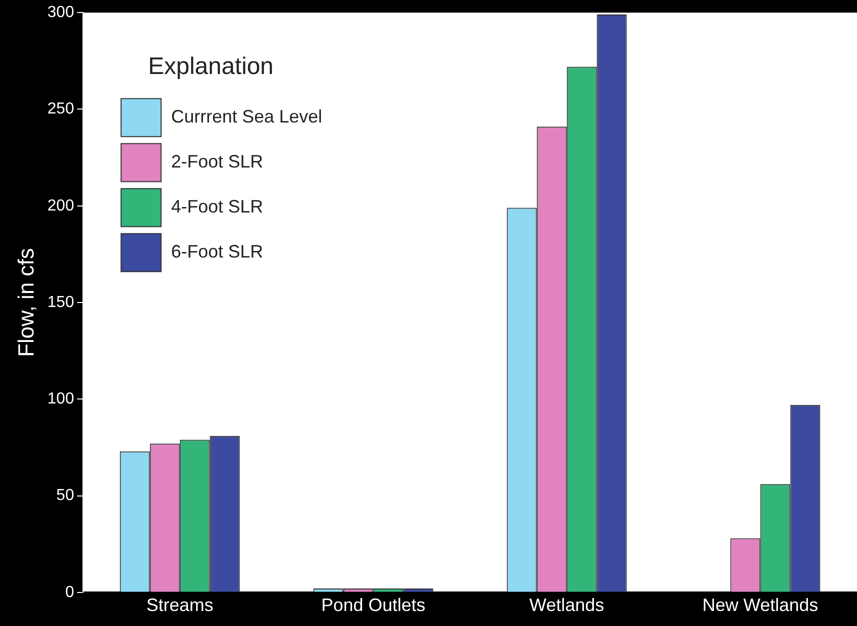 The width and height of the screenshot is (857, 626). I want to click on y-tick-label: 0, so click(69, 592).